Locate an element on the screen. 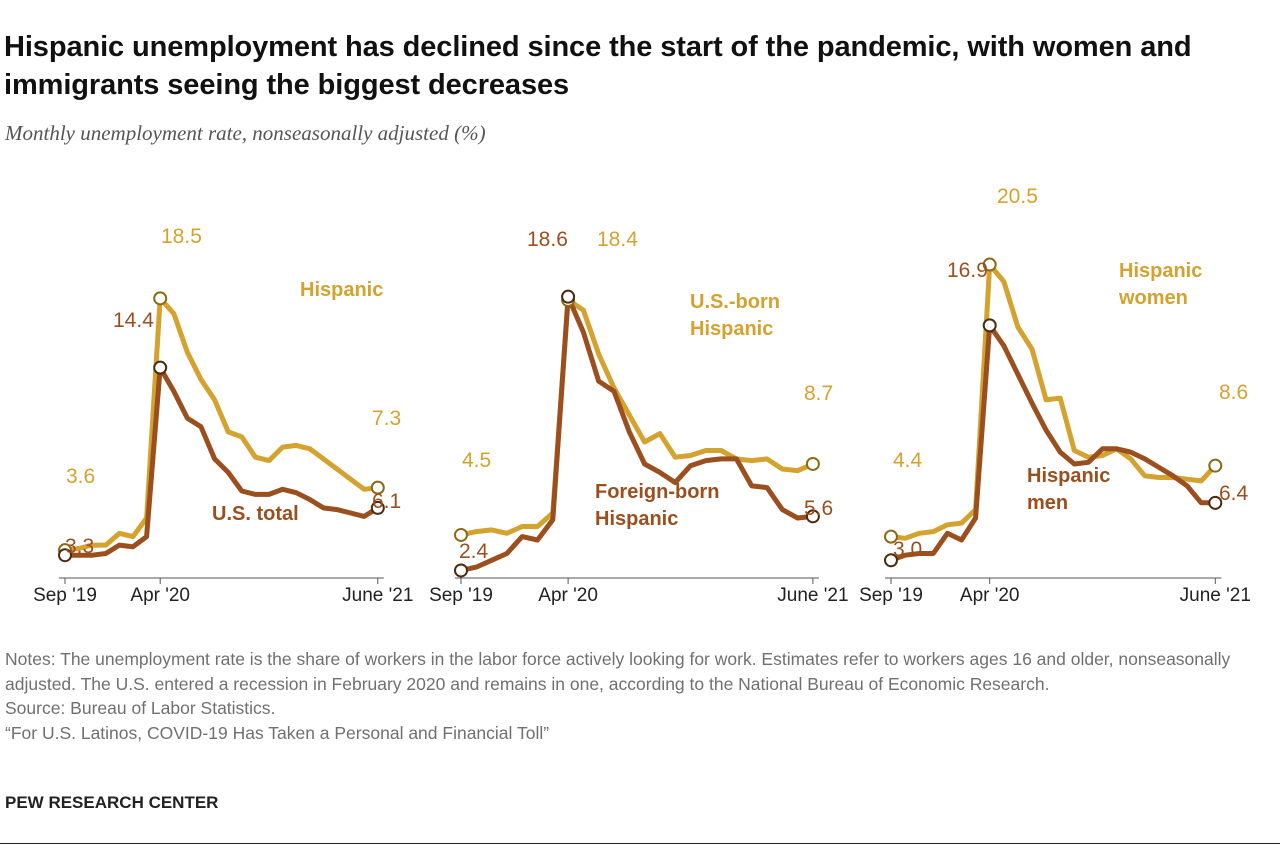  data-label: 4.5 is located at coordinates (476, 460).